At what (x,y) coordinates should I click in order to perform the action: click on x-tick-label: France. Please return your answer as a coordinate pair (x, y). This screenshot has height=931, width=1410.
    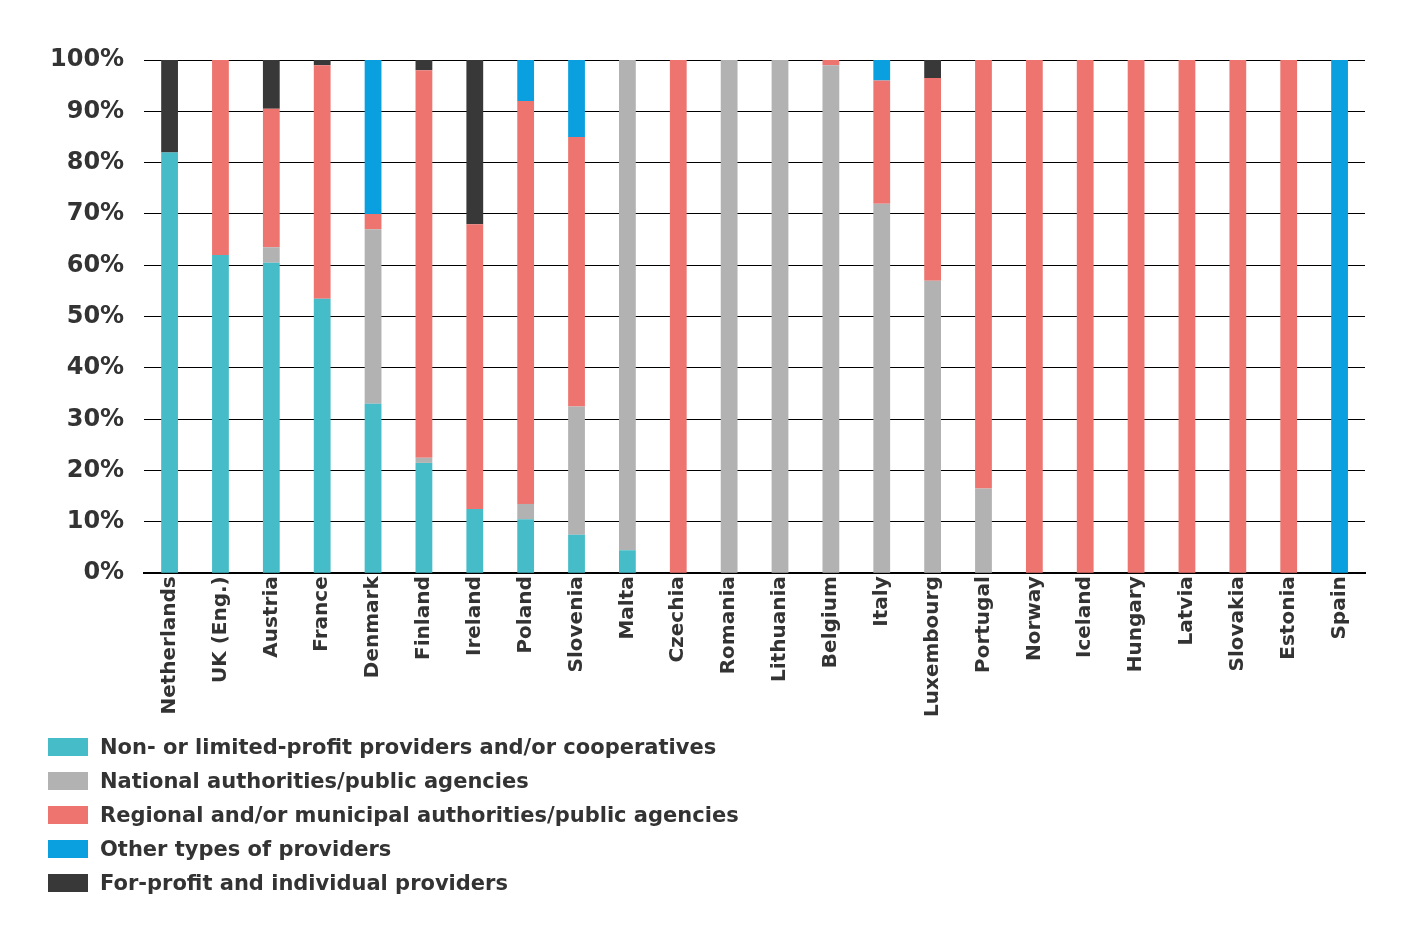
    Looking at the image, I should click on (320, 614).